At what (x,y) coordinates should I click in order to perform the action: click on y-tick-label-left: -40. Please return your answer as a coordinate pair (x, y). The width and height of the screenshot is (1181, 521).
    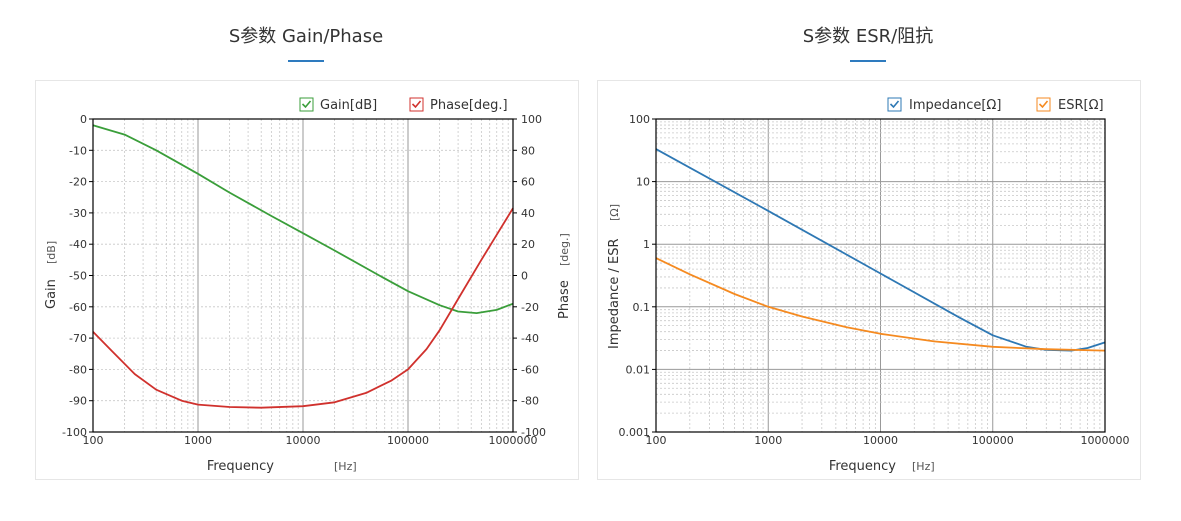
    Looking at the image, I should click on (78, 244).